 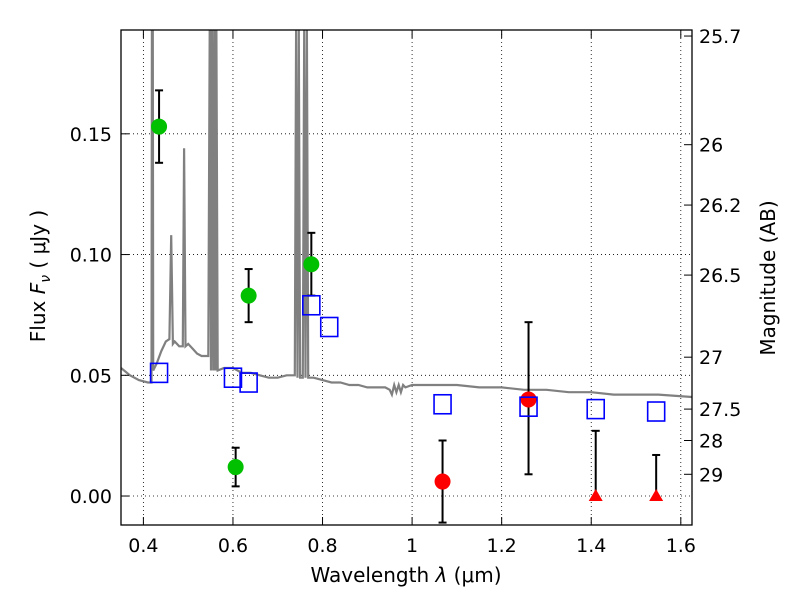 What do you see at coordinates (91, 497) in the screenshot?
I see `y-tick-label: 0.00` at bounding box center [91, 497].